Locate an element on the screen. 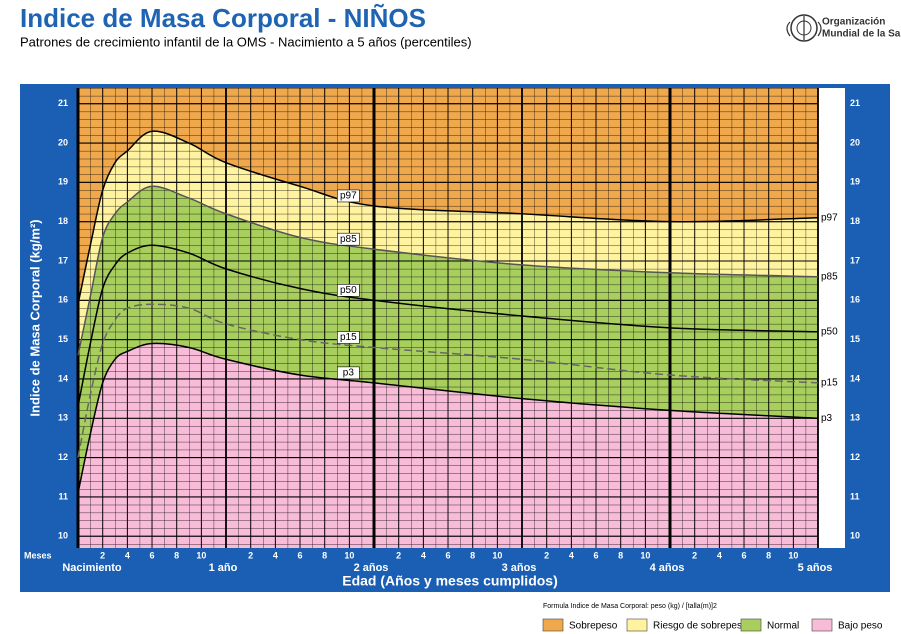 The image size is (901, 634). x-tick-label: 5 años is located at coordinates (815, 568).